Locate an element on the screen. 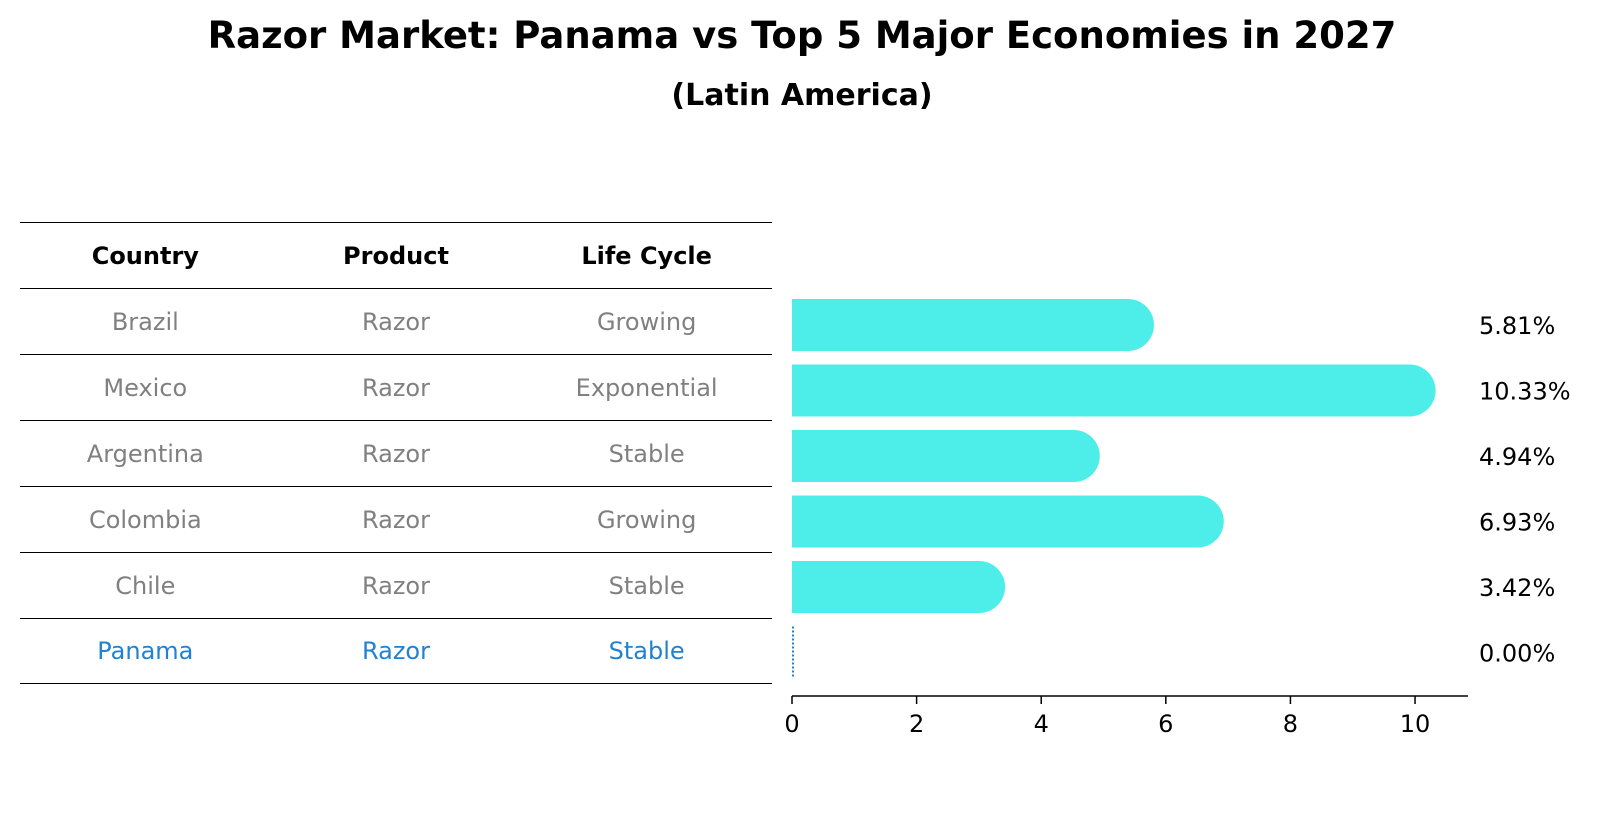 This screenshot has height=823, width=1604. table-header-row: Country Product Life Cycle is located at coordinates (396, 255).